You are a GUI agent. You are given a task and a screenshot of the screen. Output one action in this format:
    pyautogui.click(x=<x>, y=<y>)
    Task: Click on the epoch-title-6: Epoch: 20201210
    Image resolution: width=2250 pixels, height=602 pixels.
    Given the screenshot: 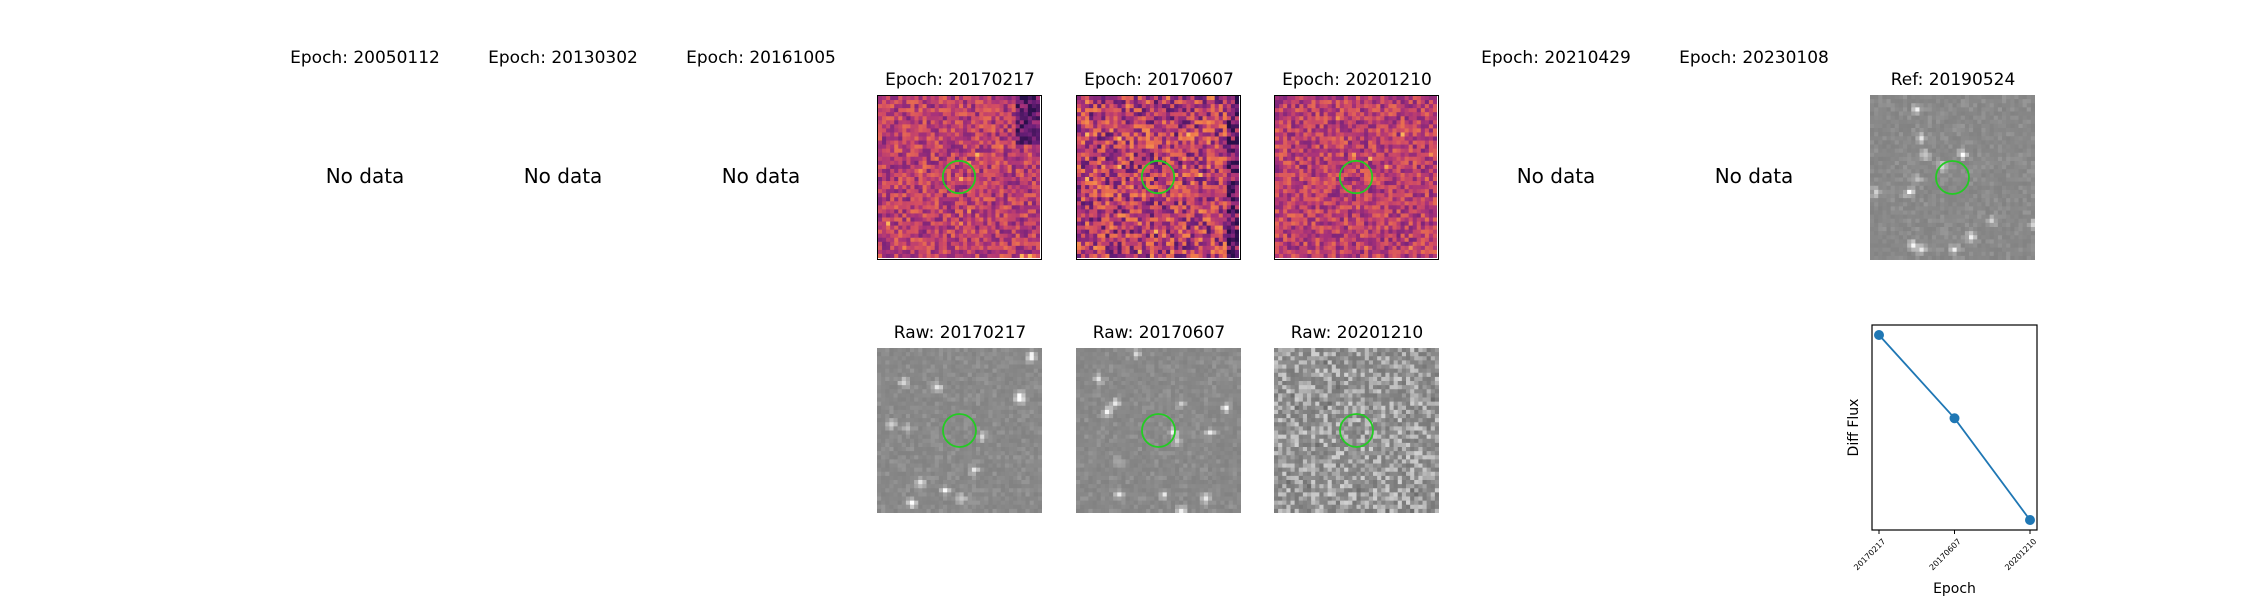 What is the action you would take?
    pyautogui.click(x=1357, y=80)
    